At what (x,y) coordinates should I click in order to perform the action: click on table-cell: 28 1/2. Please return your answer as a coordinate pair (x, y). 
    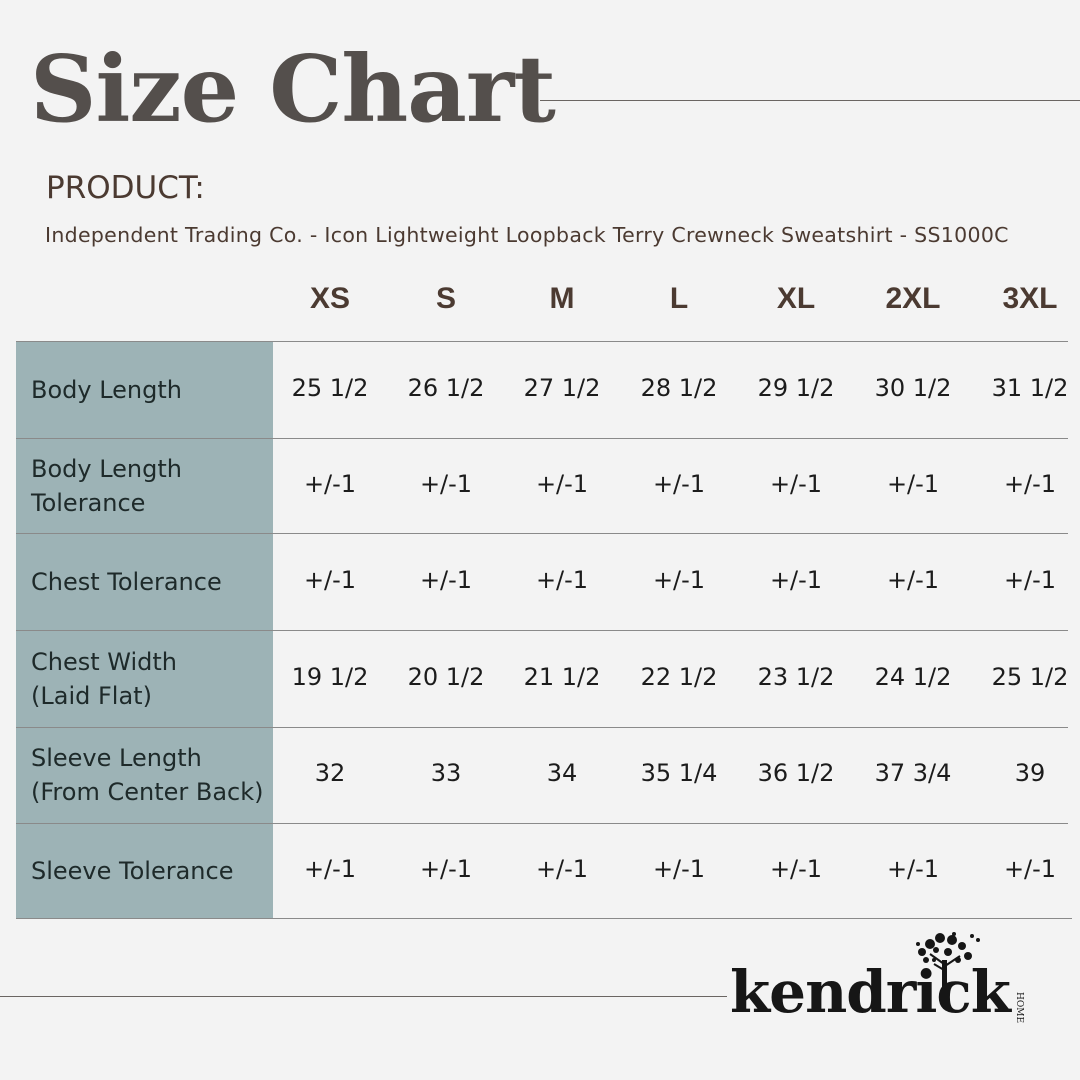
    Looking at the image, I should click on (679, 387).